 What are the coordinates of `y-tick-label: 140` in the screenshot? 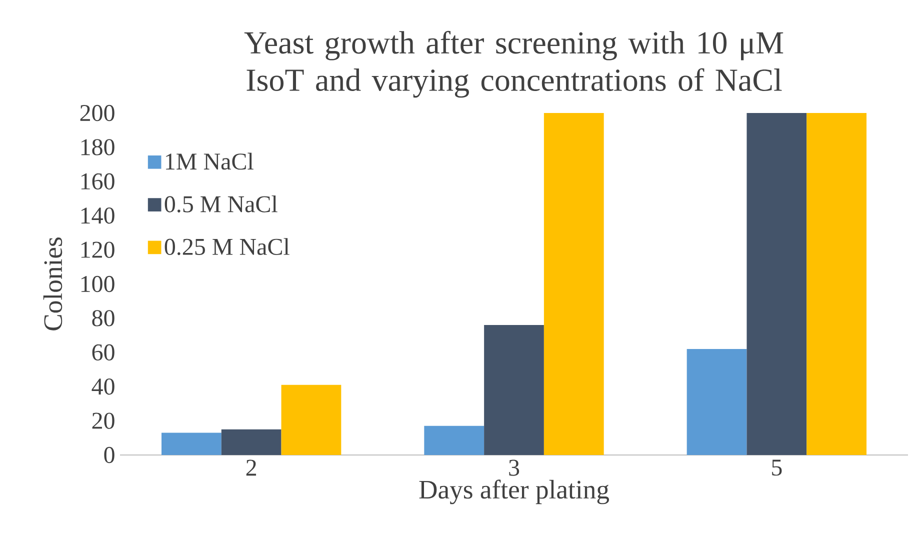 It's located at (97, 216).